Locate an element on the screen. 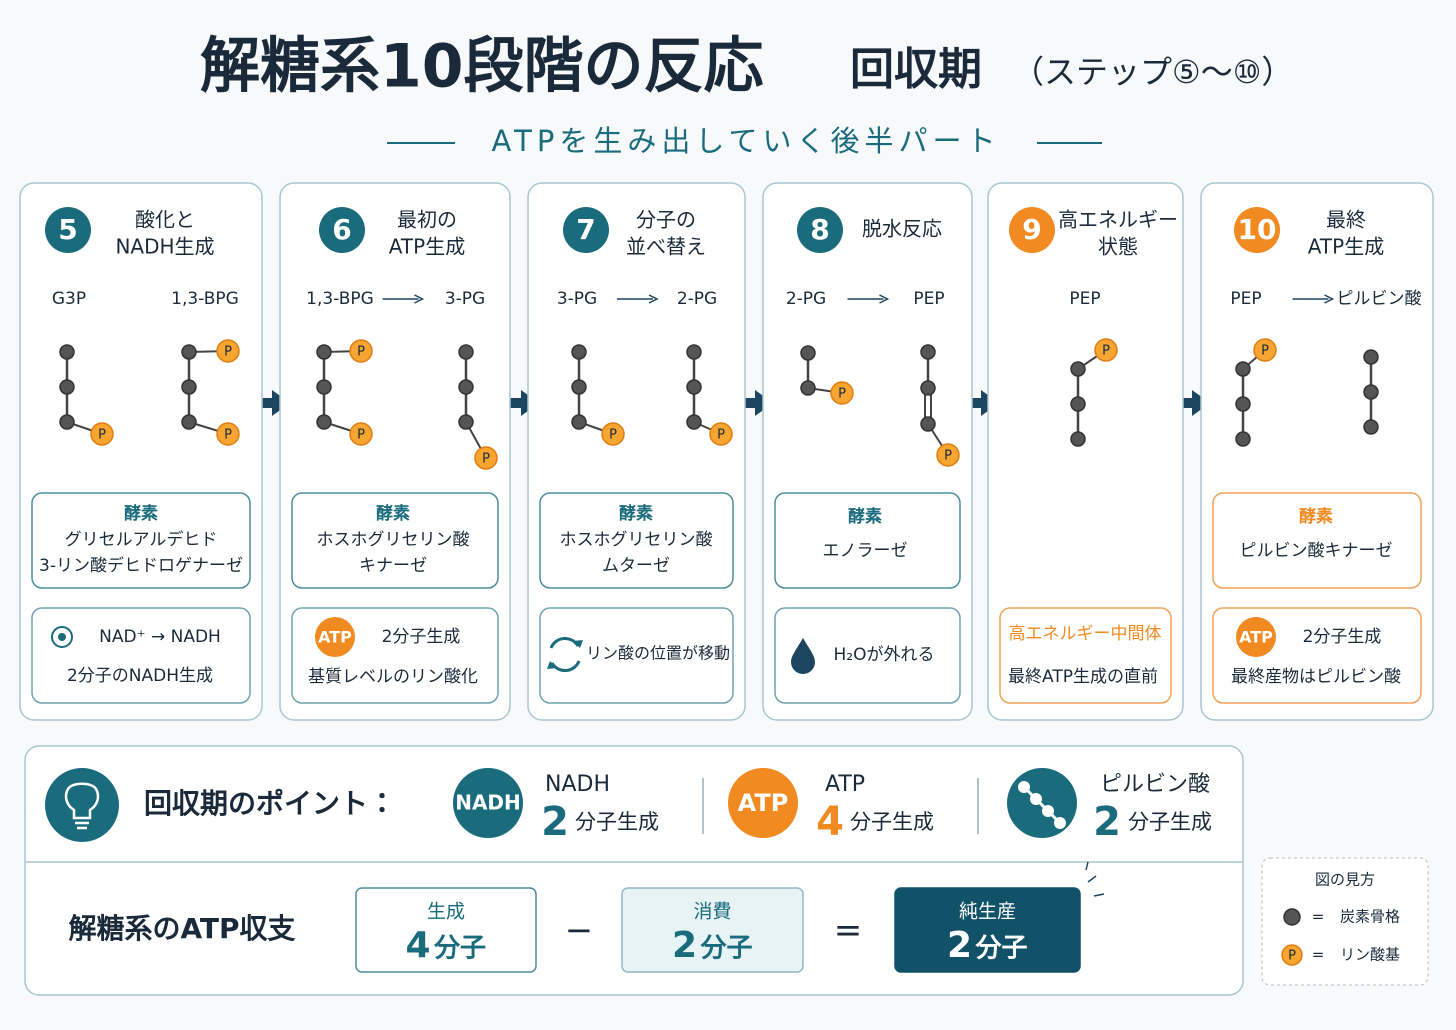  step-title: 最初の is located at coordinates (427, 220).